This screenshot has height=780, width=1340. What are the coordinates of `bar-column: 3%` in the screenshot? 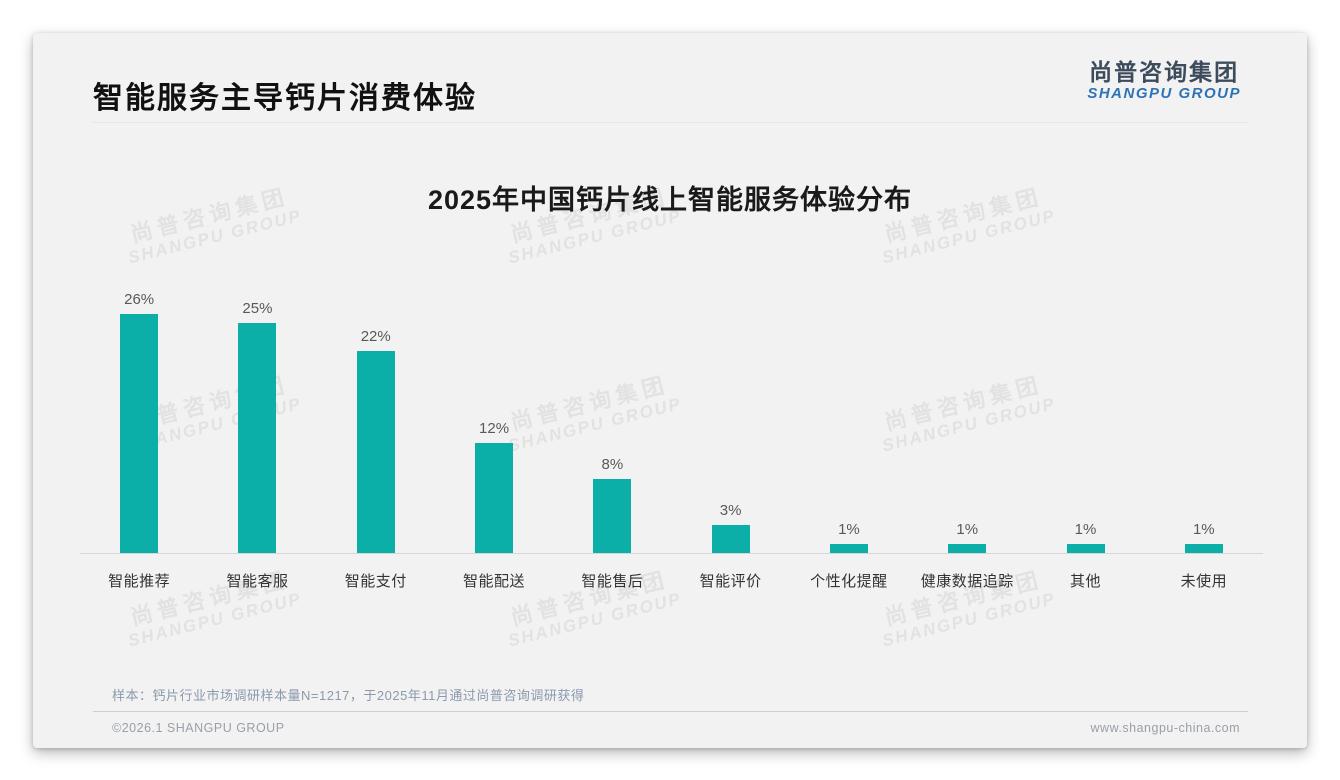 It's located at (730, 415).